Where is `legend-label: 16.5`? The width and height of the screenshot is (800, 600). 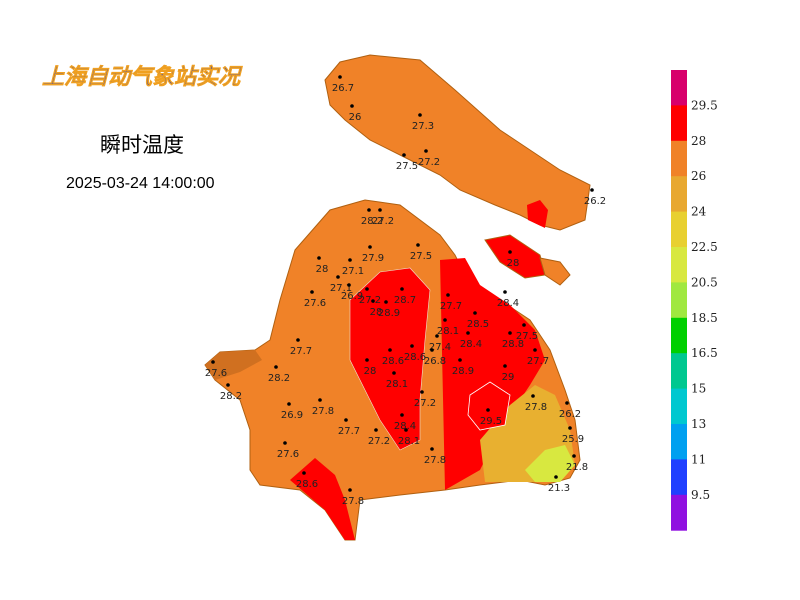 legend-label: 16.5 is located at coordinates (704, 353).